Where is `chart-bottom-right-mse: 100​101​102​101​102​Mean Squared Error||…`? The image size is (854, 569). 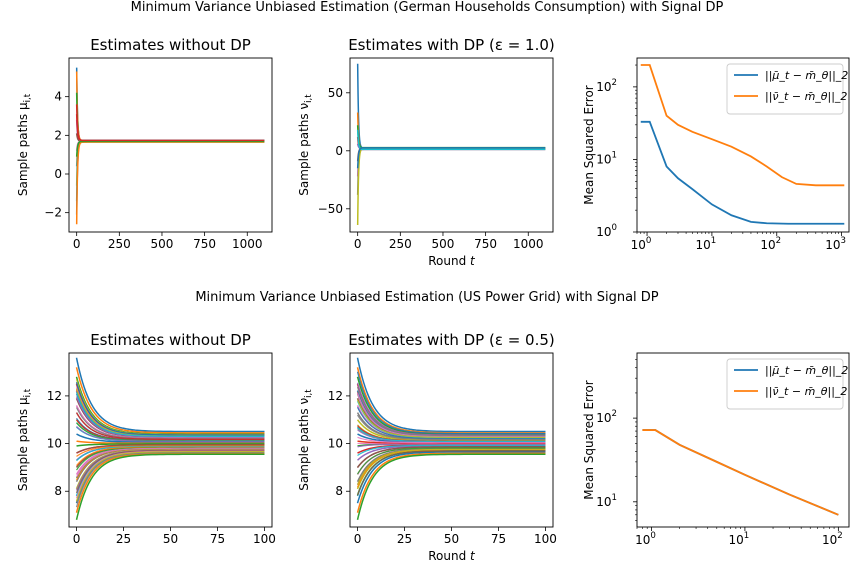
chart-bottom-right-mse: 100​101​102​101​102​Mean Squared Error||… is located at coordinates (716, 449).